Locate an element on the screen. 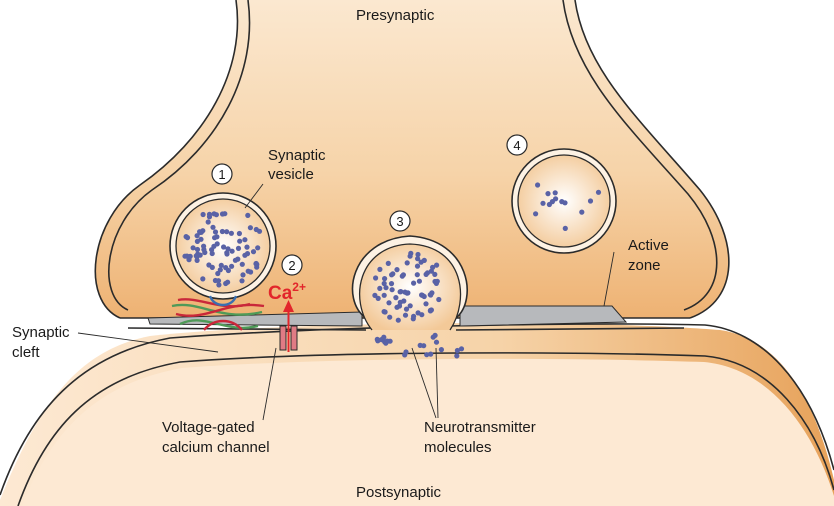  synaptic-vesicle-label-line2: vesicle is located at coordinates (291, 174).